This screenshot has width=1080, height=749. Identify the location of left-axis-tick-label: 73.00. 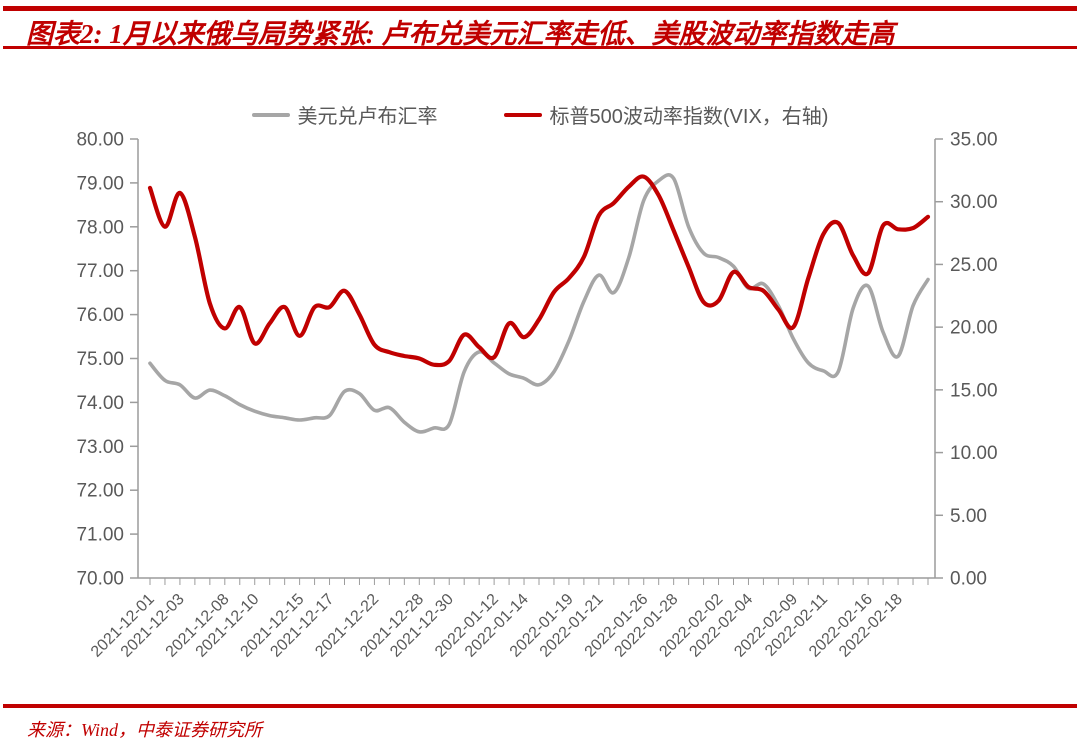
(100, 447).